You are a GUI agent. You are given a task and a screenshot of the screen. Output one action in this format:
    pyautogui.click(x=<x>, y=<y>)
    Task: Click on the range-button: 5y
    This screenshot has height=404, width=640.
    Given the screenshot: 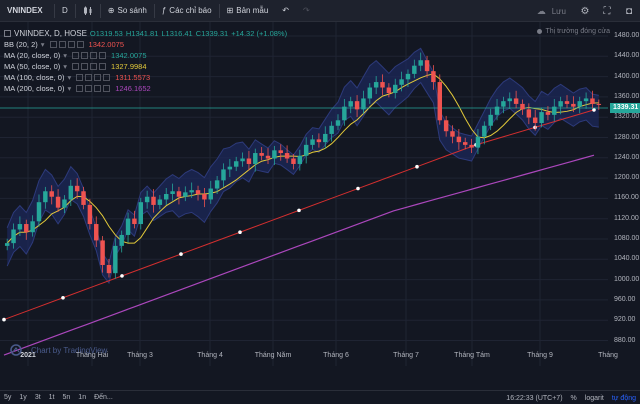 What is the action you would take?
    pyautogui.click(x=8, y=397)
    